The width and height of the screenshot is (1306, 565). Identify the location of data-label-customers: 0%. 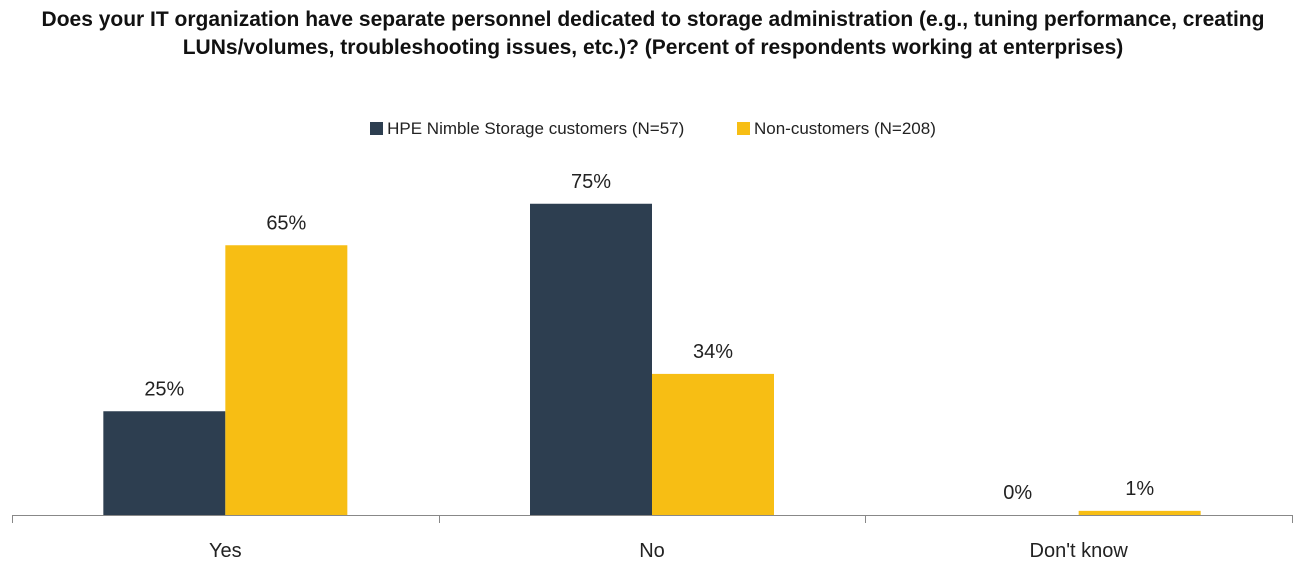
(1017, 493).